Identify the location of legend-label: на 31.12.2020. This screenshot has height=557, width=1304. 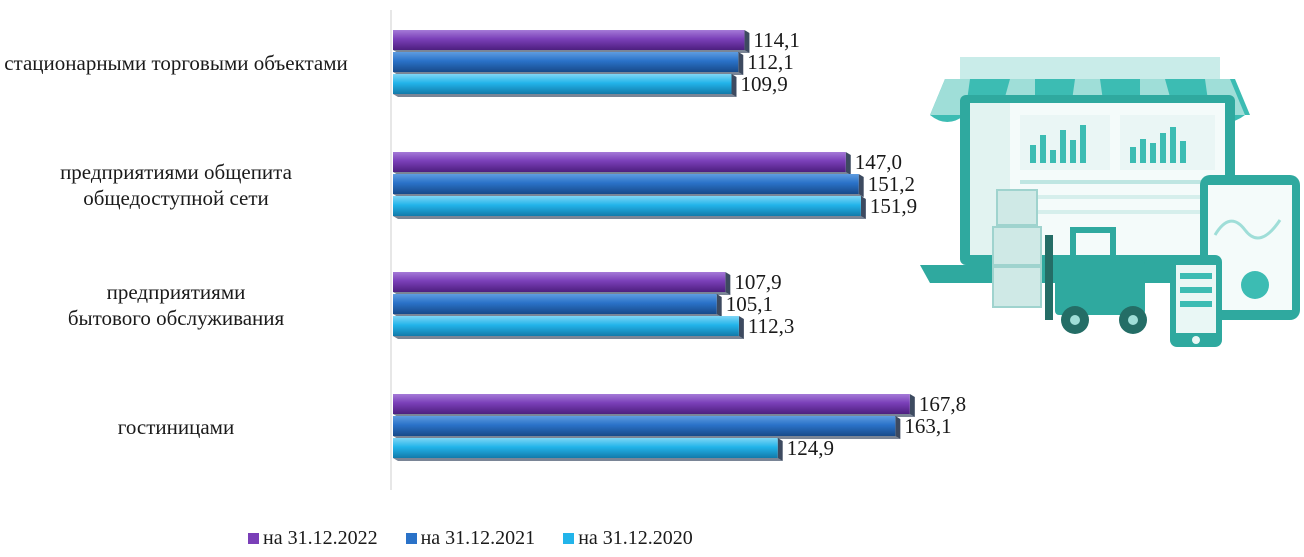
(635, 538).